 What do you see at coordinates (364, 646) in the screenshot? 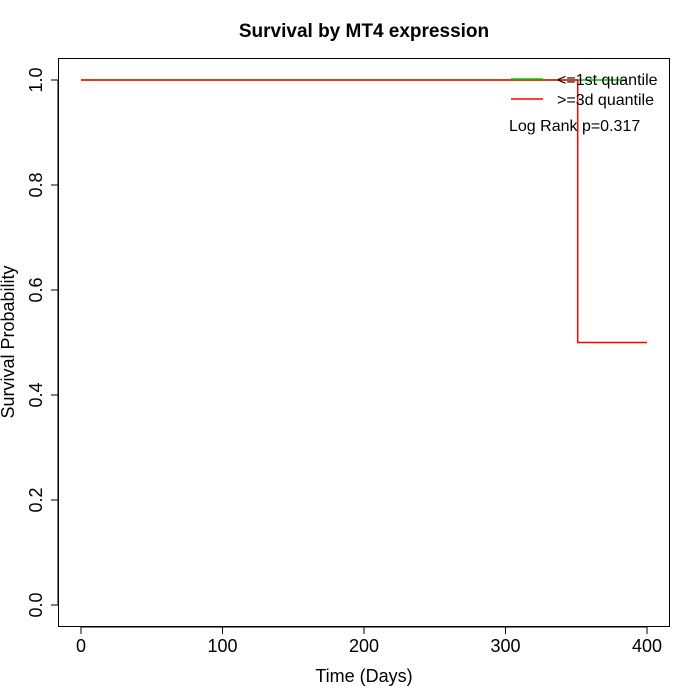
I see `x-tick-label: 200` at bounding box center [364, 646].